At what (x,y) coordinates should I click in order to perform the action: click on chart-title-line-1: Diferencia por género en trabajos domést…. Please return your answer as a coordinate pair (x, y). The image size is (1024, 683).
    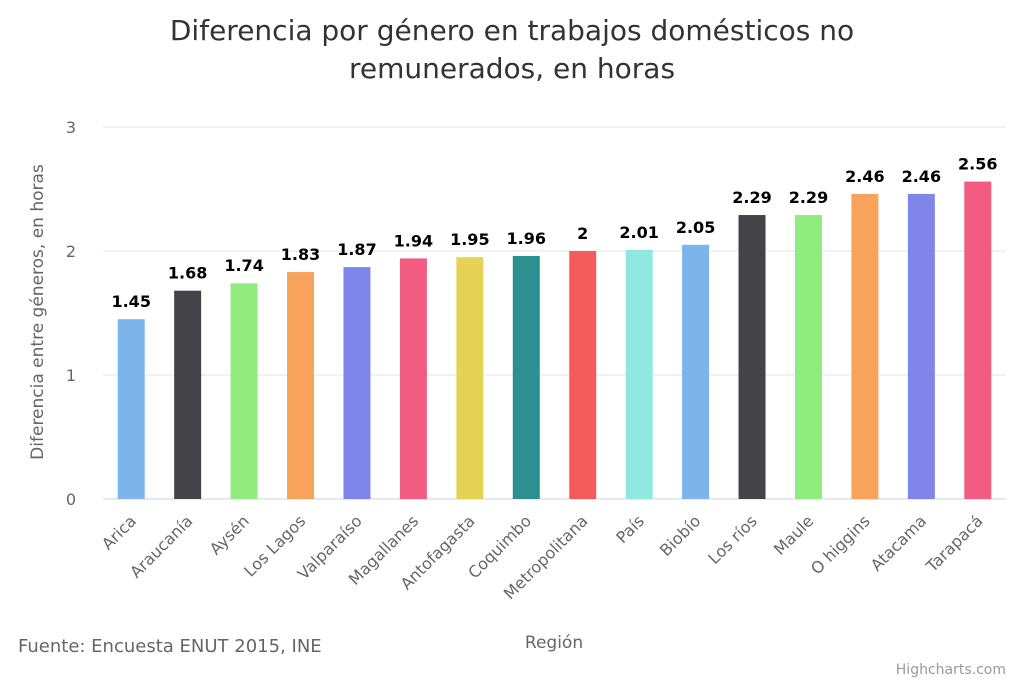
    Looking at the image, I should click on (512, 30).